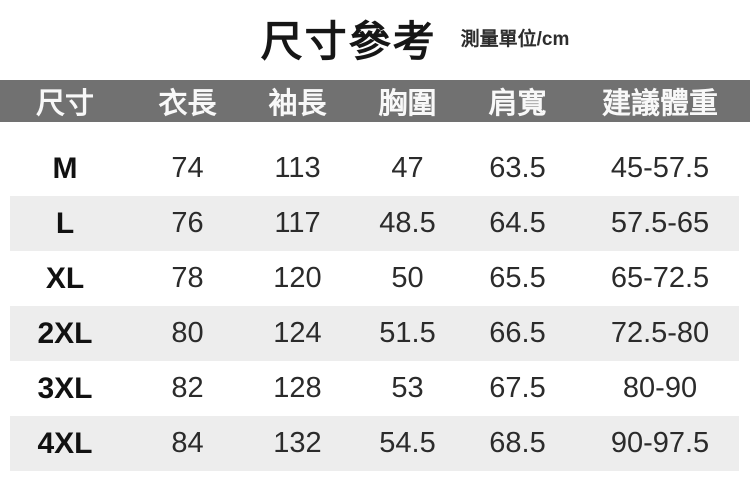  I want to click on cell-weight: 90-97.5, so click(660, 443).